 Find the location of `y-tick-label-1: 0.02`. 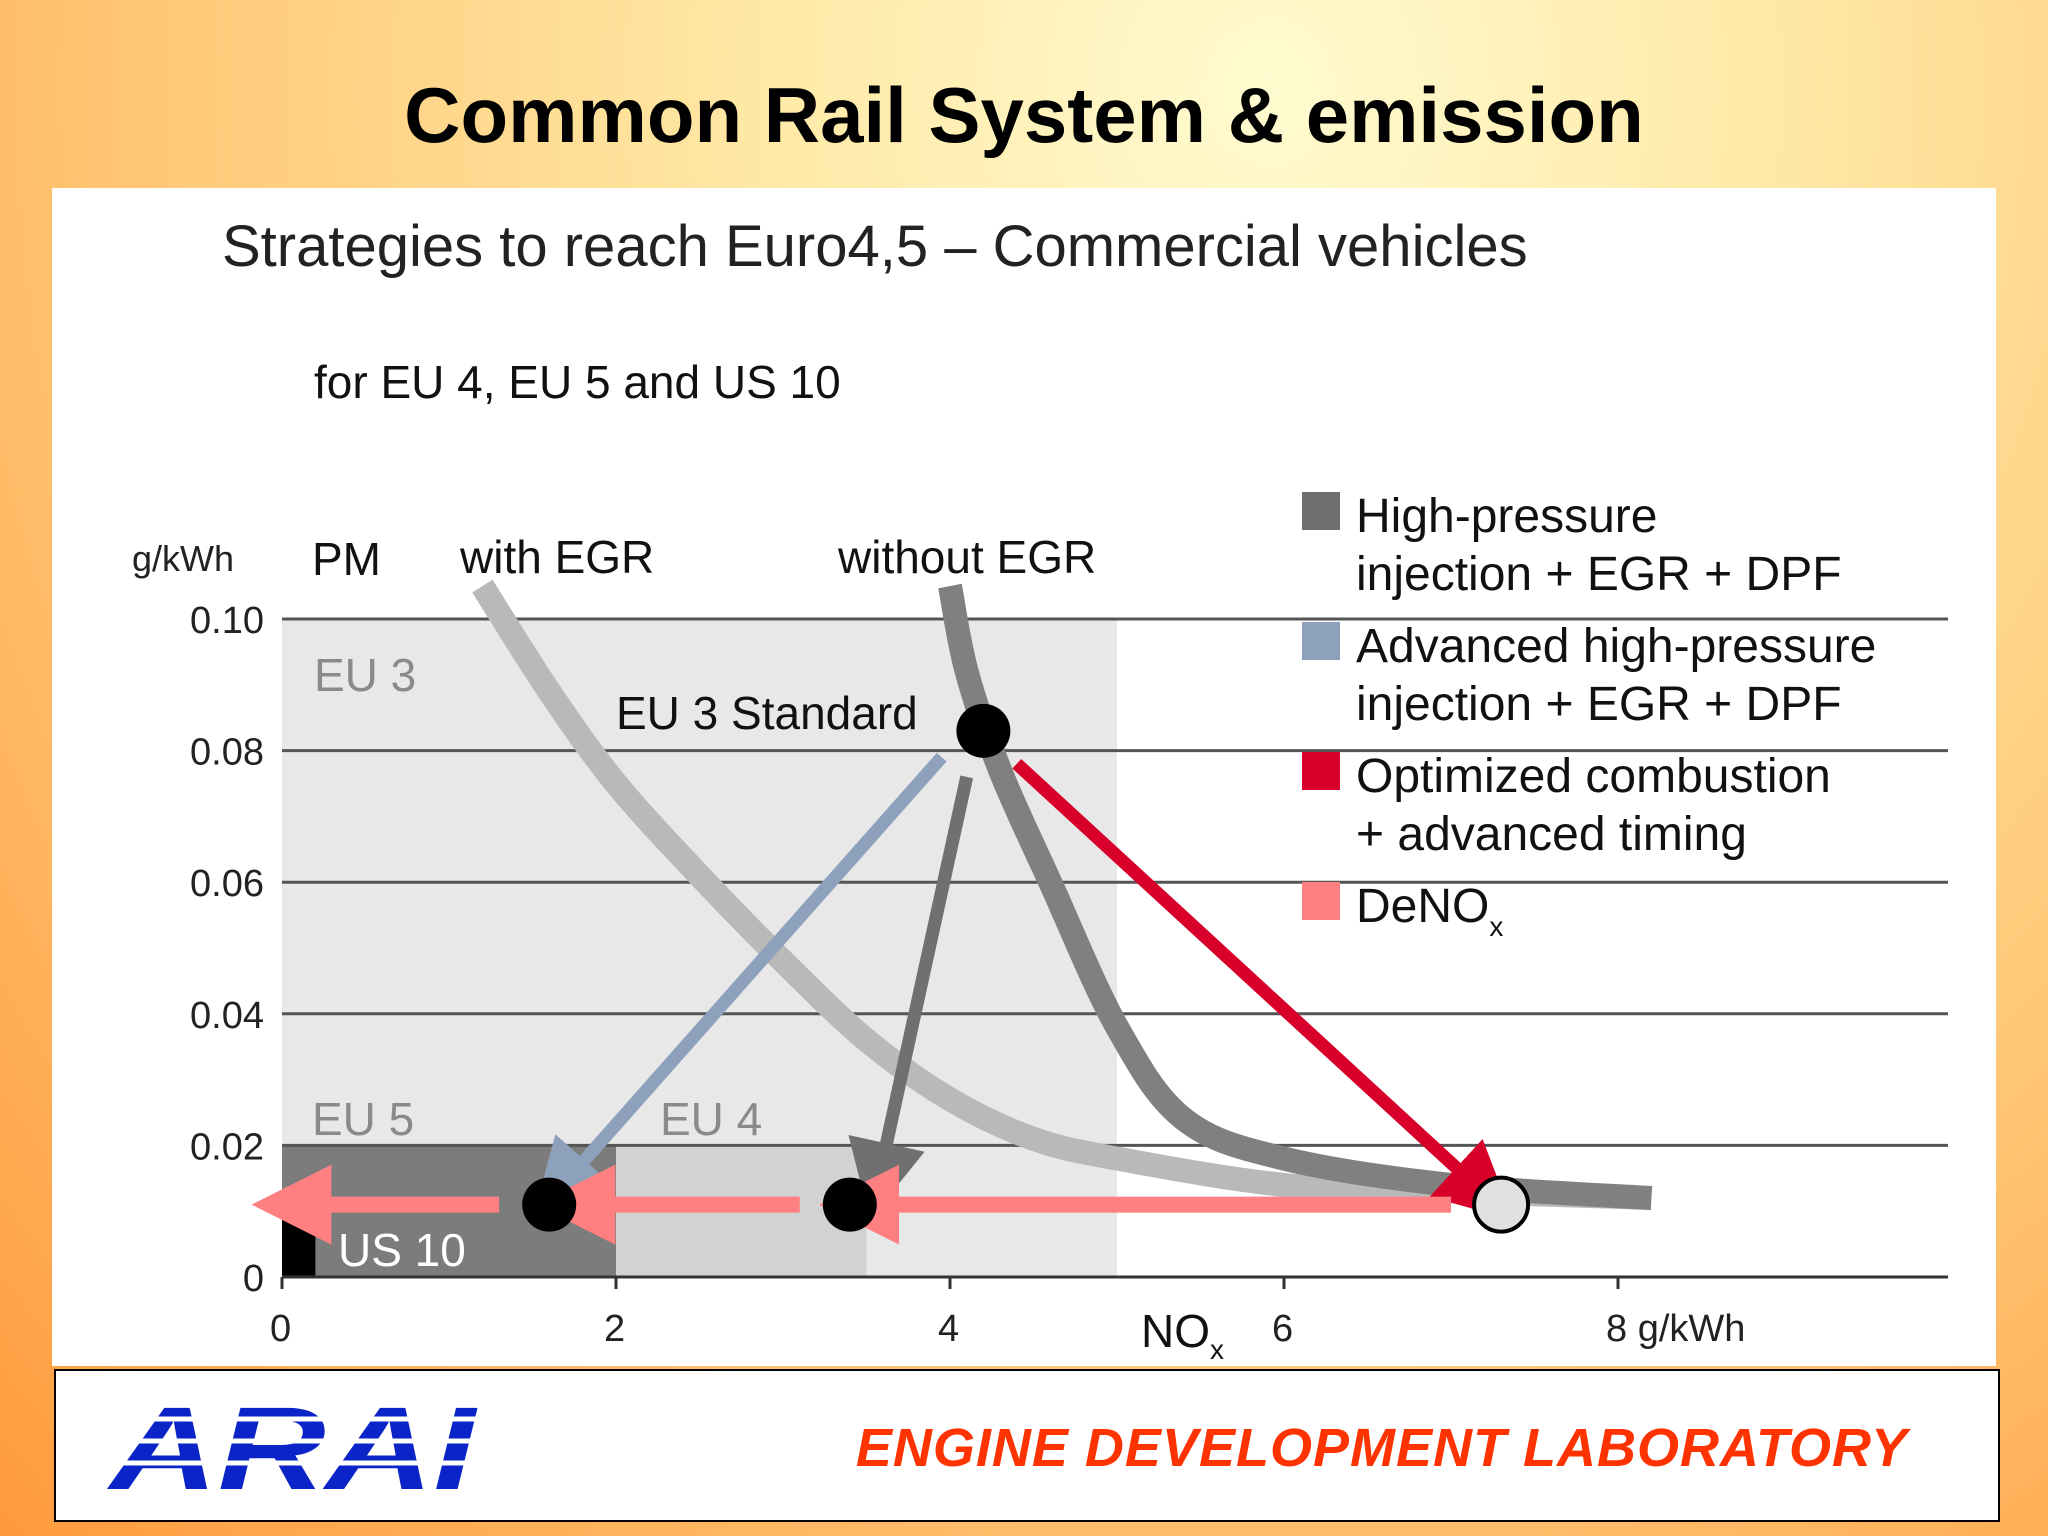

y-tick-label-1: 0.02 is located at coordinates (227, 1147).